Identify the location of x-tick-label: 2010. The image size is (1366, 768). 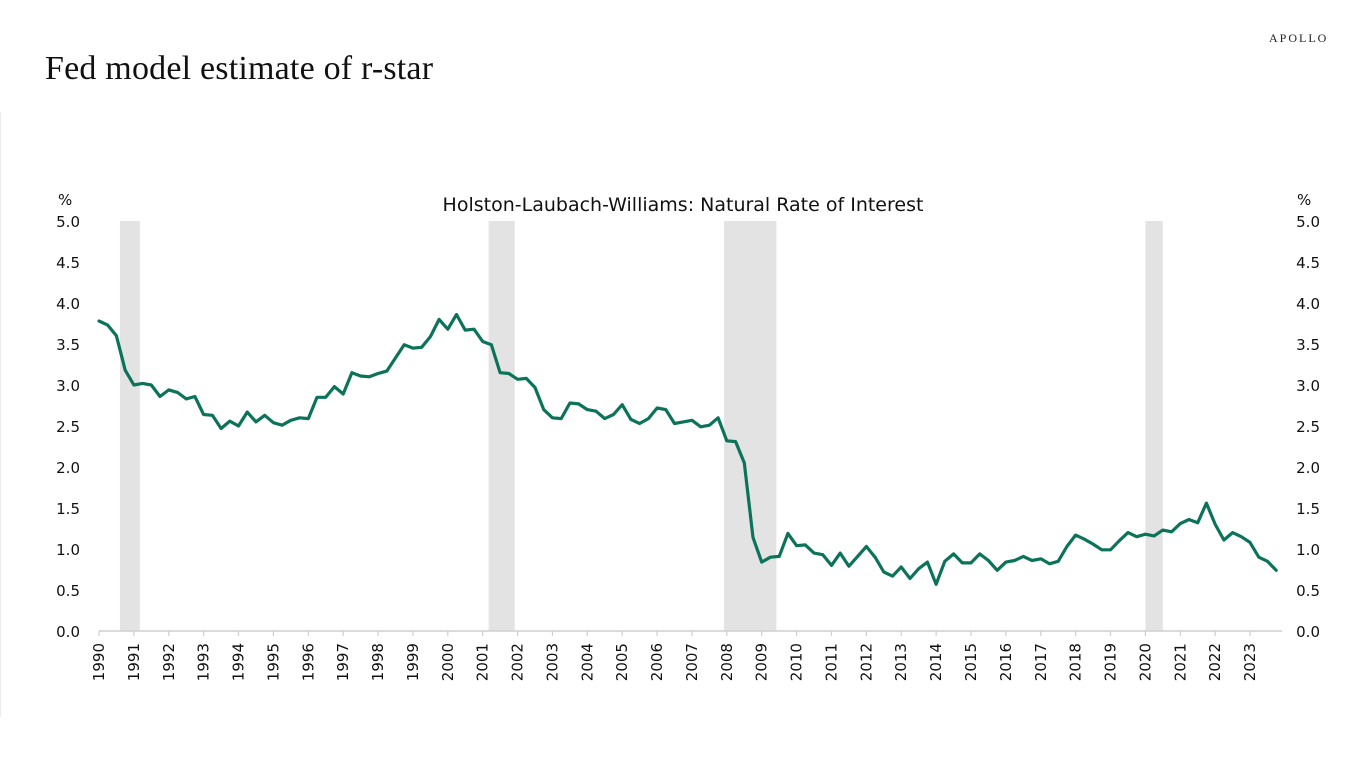
(797, 662).